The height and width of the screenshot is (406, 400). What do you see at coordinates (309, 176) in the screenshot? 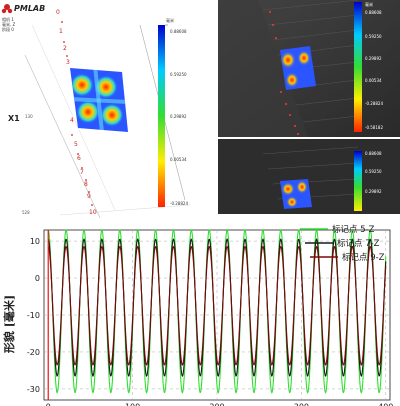
I see `camera-view-2: 0.88608 0.59250 0.29892` at bounding box center [309, 176].